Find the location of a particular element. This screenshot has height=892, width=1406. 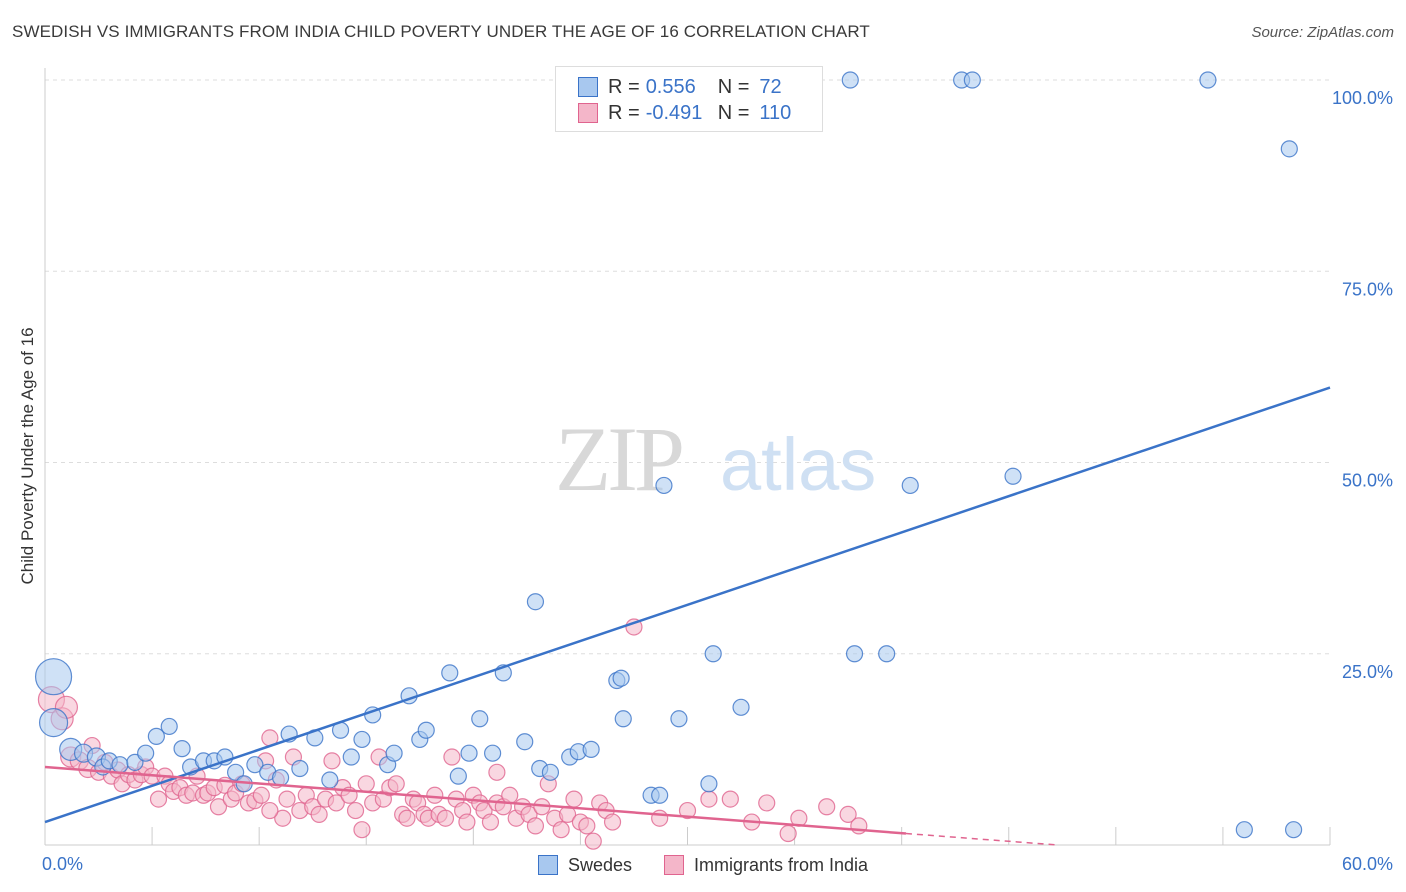

legend-label-swedes: Swedes is located at coordinates (599, 864).